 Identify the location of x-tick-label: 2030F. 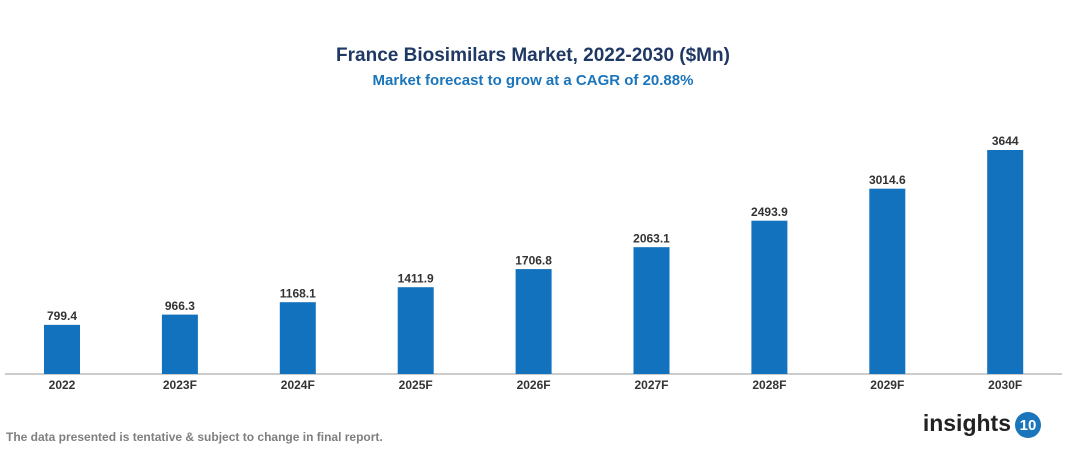
(1005, 385).